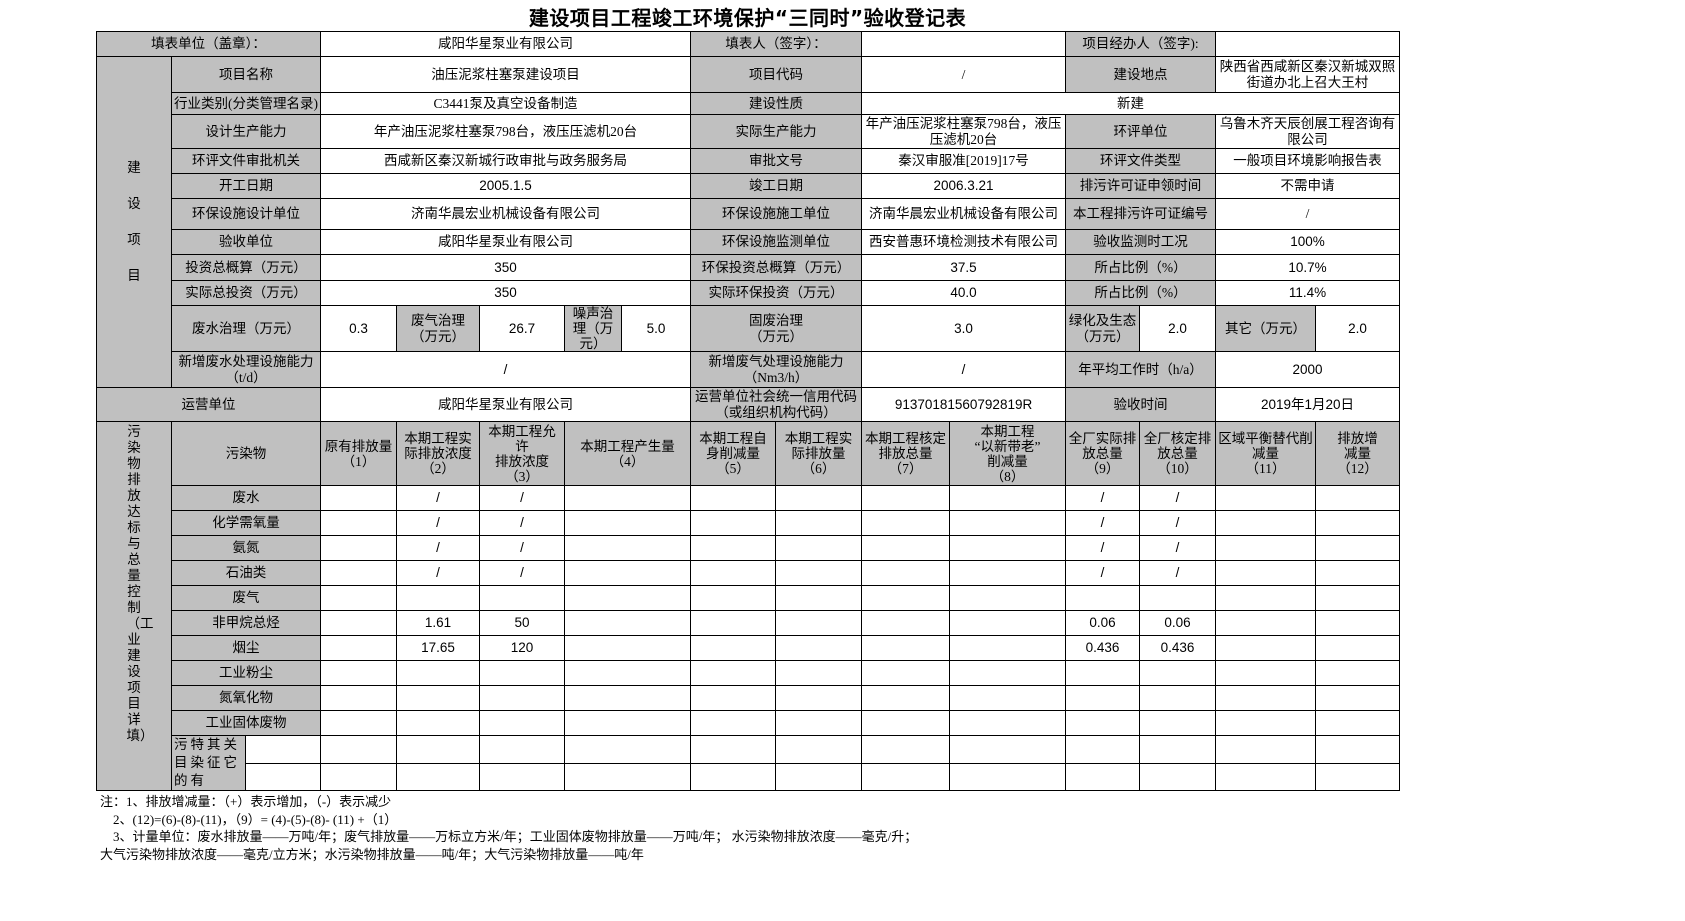 This screenshot has width=1685, height=921. I want to click on operator-field: 咸阳华星泵业有限公司, so click(506, 404).